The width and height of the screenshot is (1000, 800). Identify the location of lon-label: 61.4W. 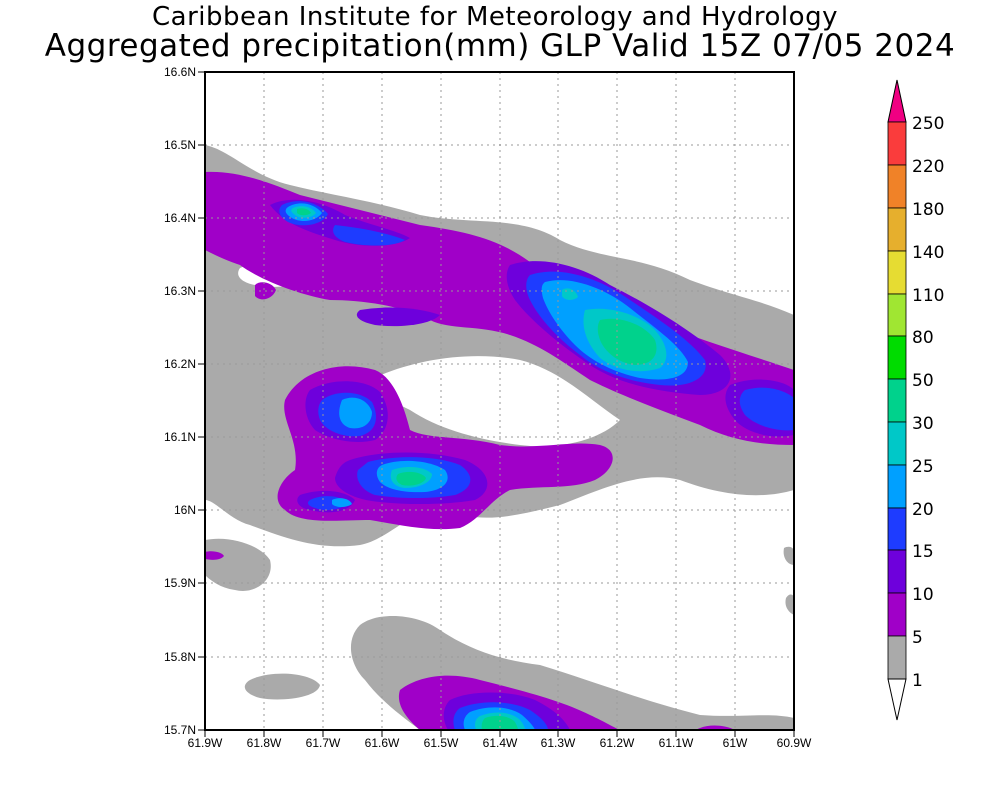
(500, 743).